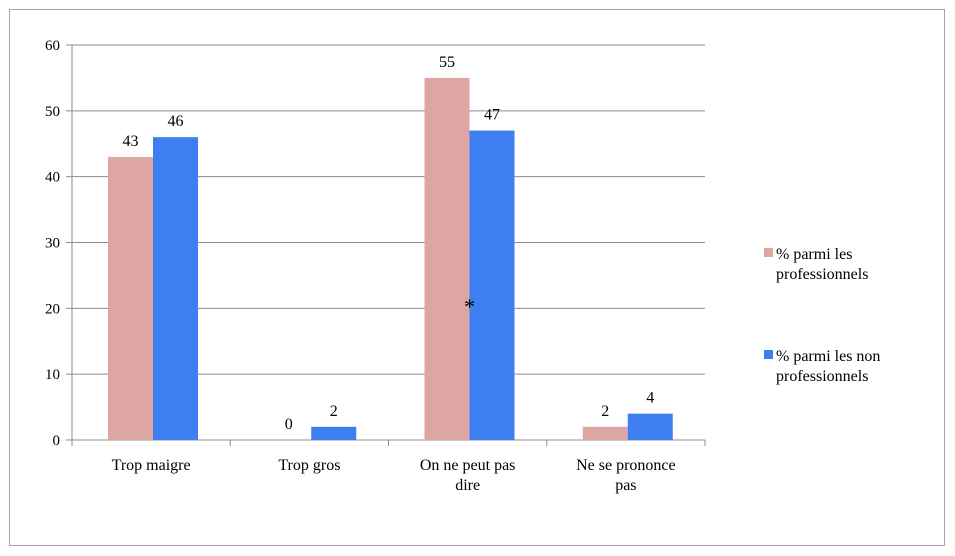  Describe the element at coordinates (492, 115) in the screenshot. I see `data-label: 47` at that location.